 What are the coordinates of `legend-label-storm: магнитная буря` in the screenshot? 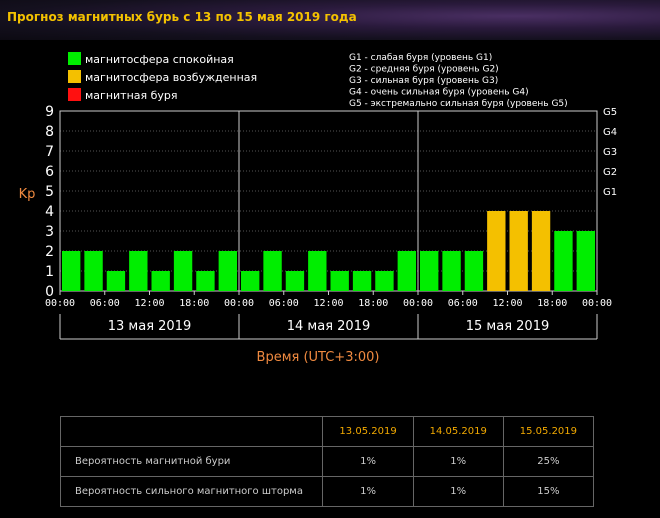 It's located at (131, 95).